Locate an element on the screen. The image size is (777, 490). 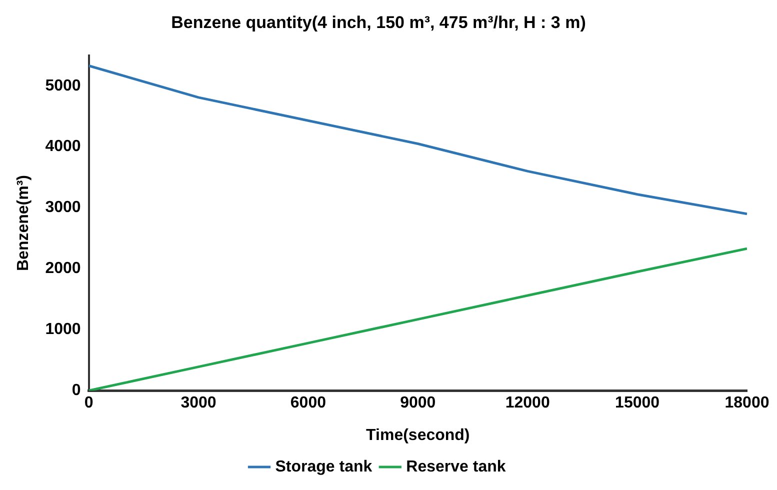
x-tick-label: 12000 is located at coordinates (527, 403).